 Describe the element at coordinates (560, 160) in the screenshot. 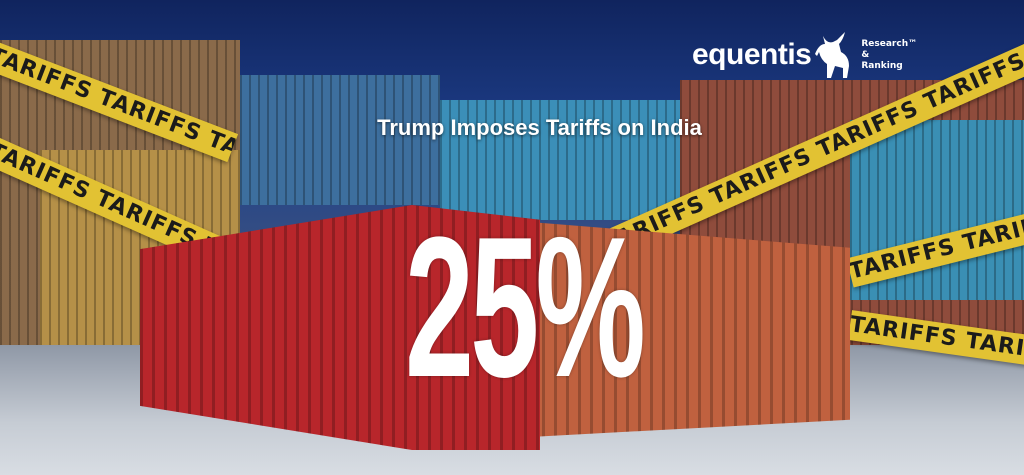

I see `container-stack-mid2` at that location.